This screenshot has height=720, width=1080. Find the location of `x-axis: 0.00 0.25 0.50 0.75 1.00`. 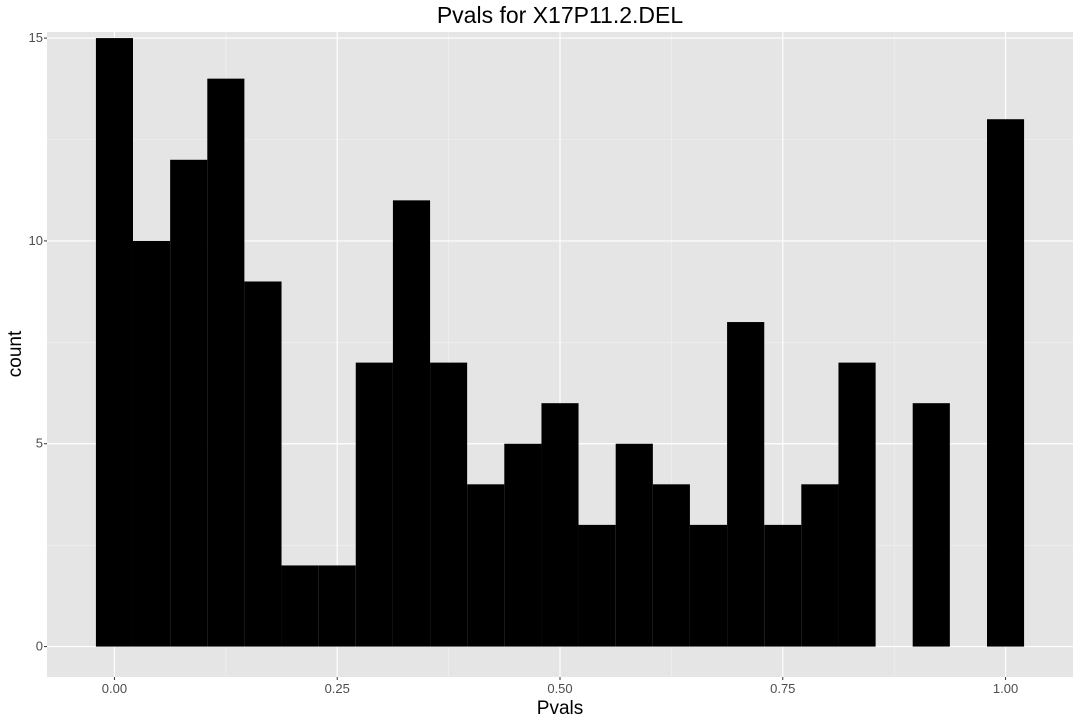

x-axis: 0.00 0.25 0.50 0.75 1.00 is located at coordinates (560, 686).